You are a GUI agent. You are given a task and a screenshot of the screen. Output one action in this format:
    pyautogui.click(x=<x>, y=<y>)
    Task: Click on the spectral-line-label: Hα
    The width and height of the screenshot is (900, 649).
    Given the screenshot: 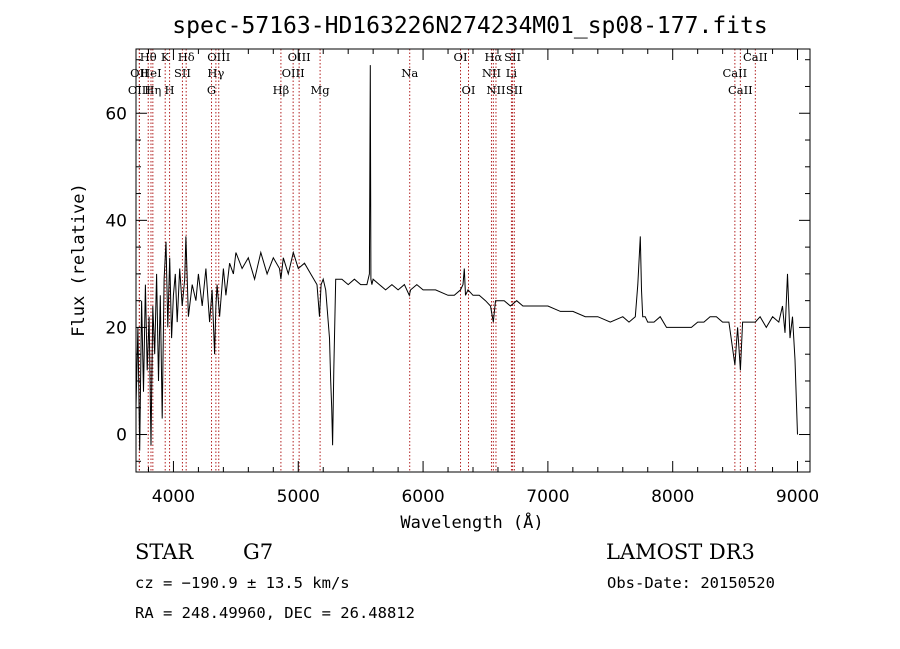 What is the action you would take?
    pyautogui.click(x=493, y=57)
    